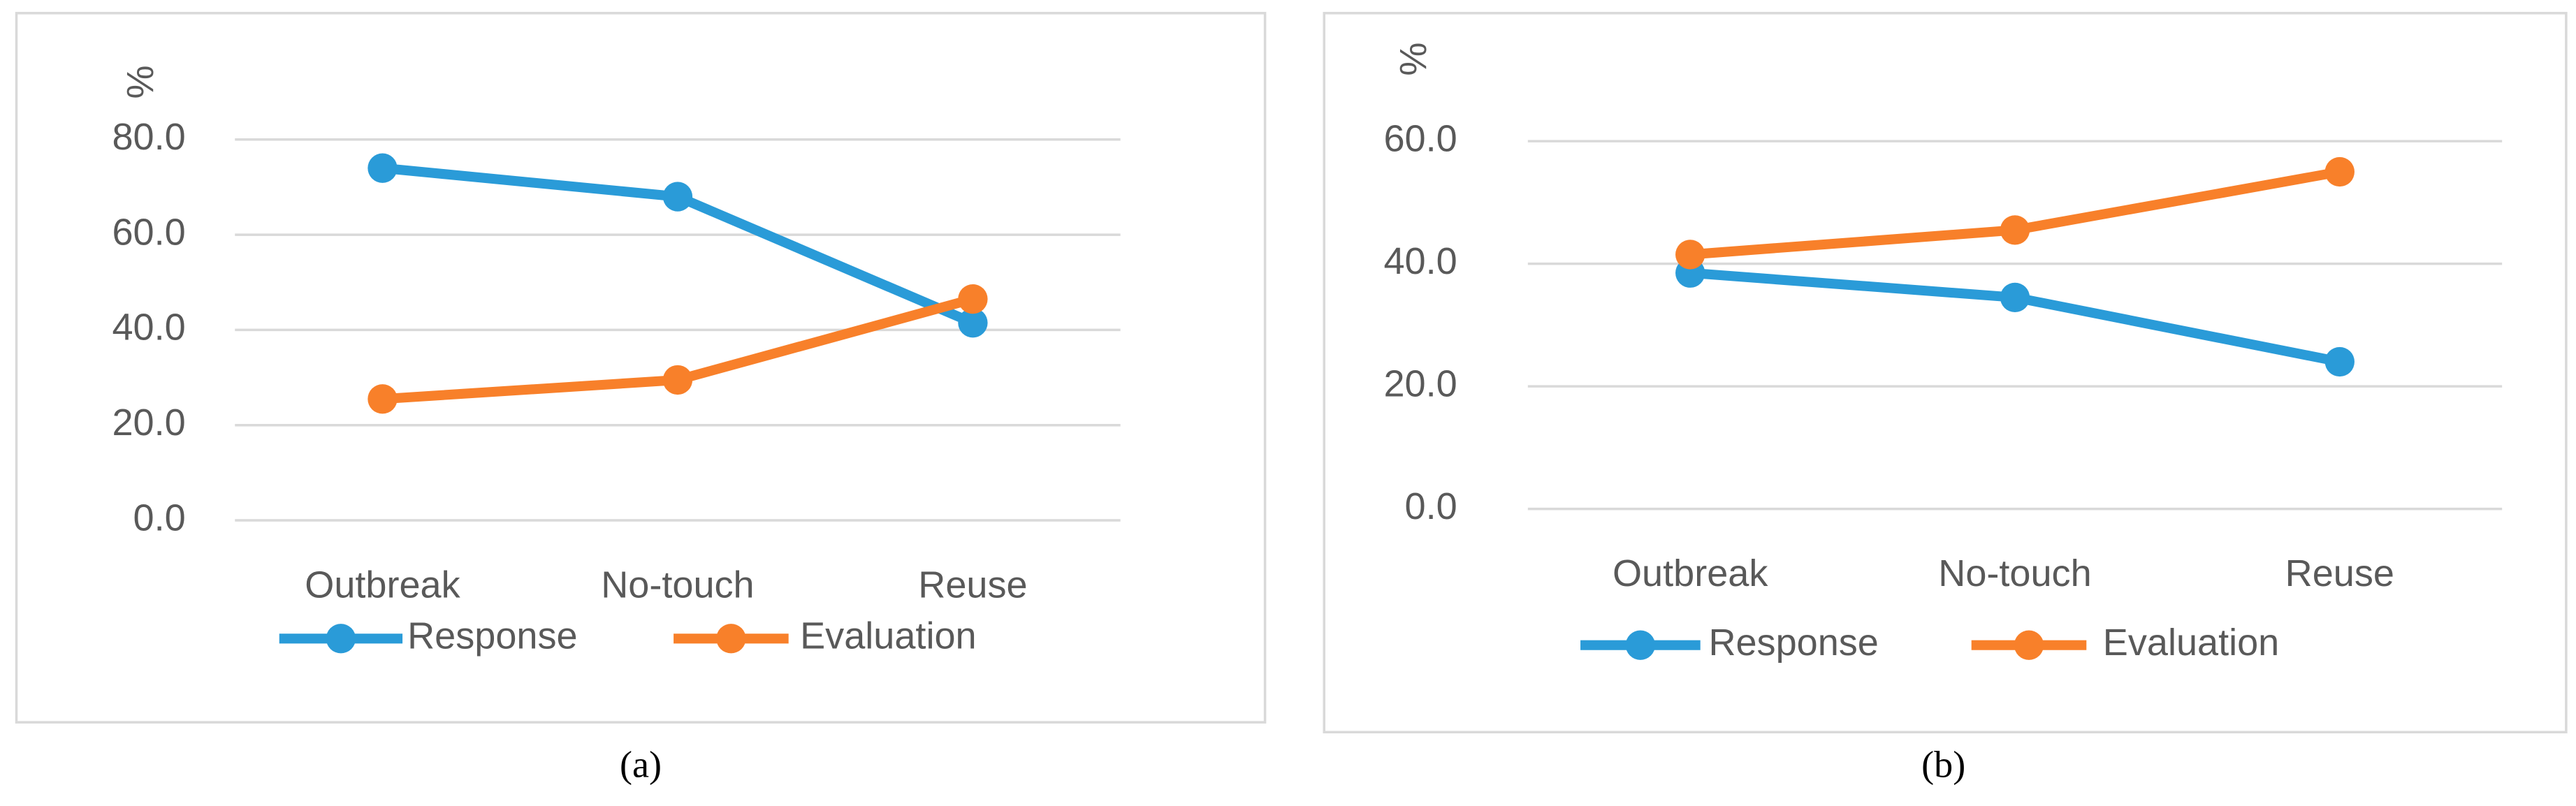 The height and width of the screenshot is (806, 2576). Describe the element at coordinates (1943, 764) in the screenshot. I see `caption: (b)` at that location.